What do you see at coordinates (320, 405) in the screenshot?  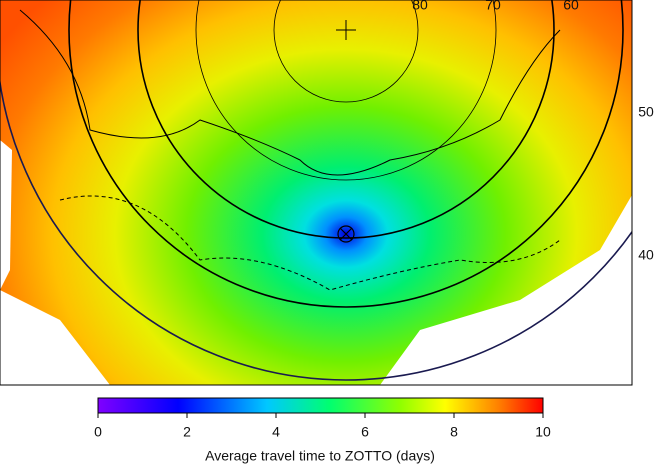 I see `colorbar` at bounding box center [320, 405].